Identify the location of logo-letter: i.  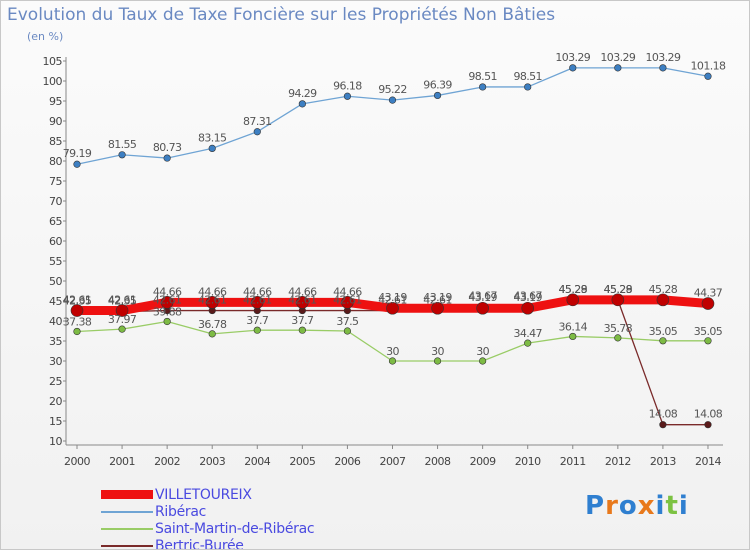
(660, 506).